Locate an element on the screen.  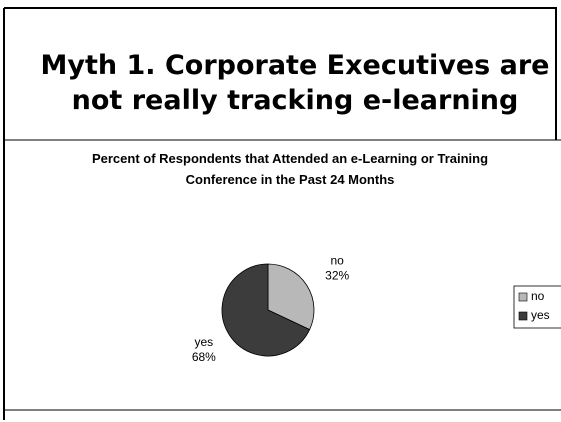
legend-box is located at coordinates (537, 307).